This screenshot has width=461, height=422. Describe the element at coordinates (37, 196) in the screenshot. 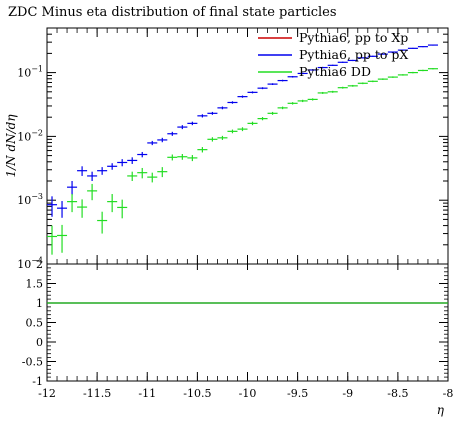

I see `y-tick-exponent: −3` at that location.